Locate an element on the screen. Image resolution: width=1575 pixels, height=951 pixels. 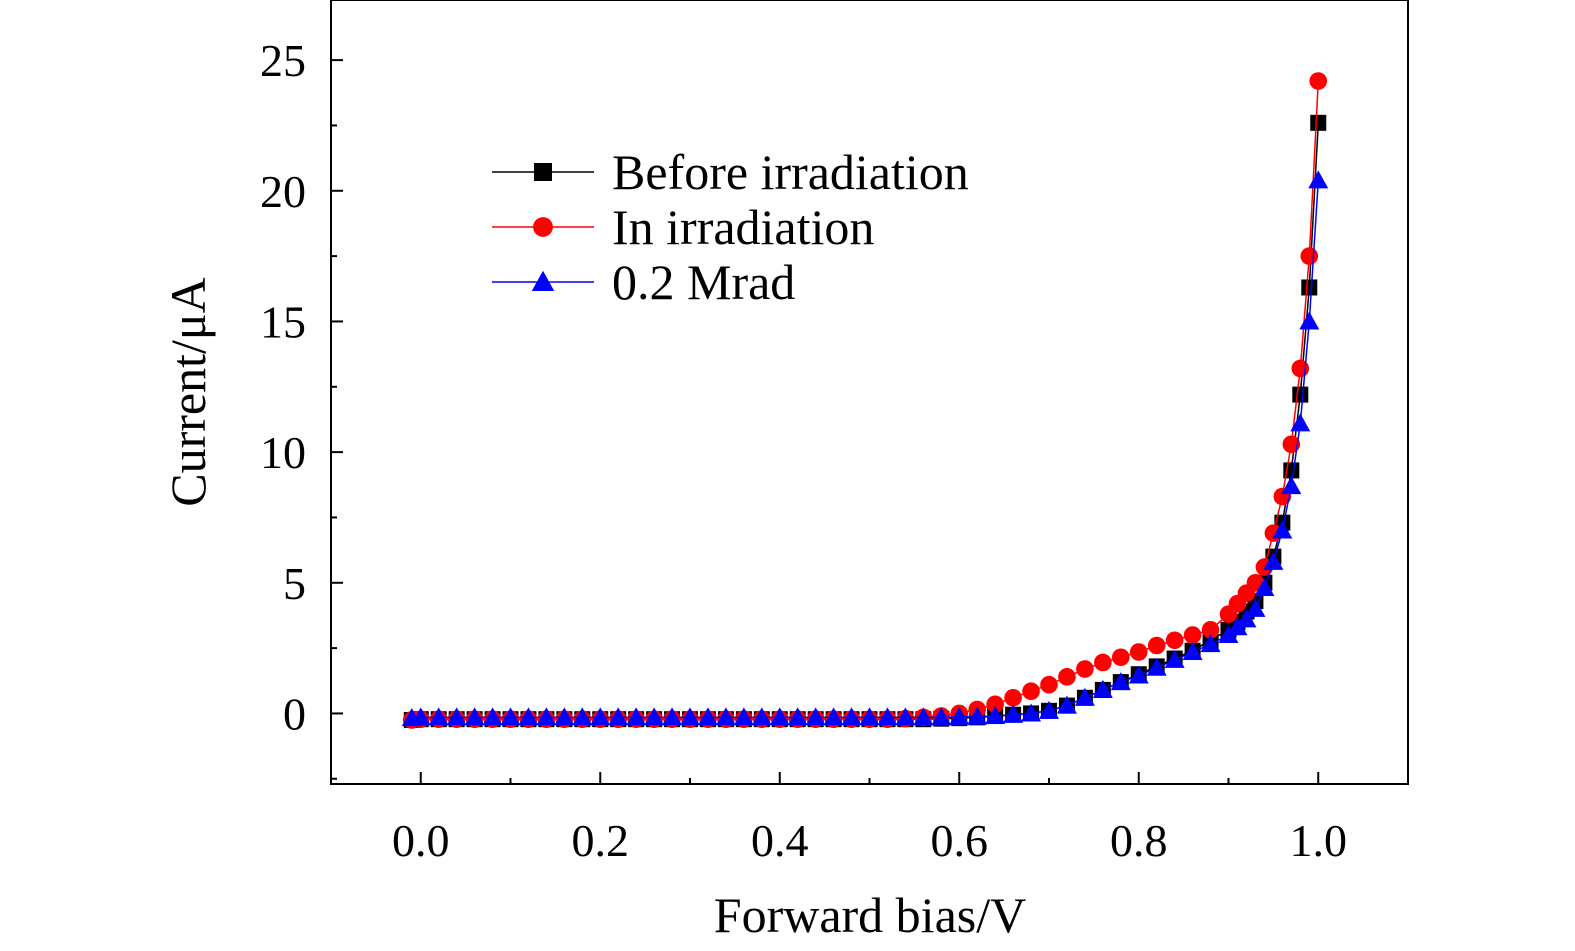
legend-item: 0.2 Mrad is located at coordinates (643, 282).